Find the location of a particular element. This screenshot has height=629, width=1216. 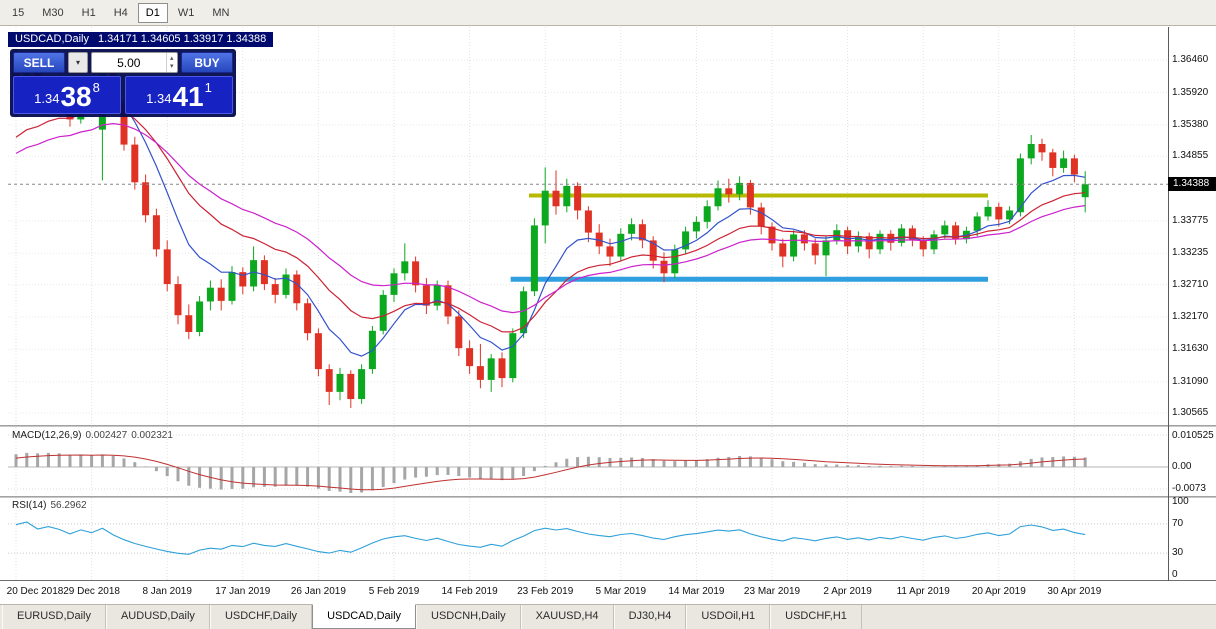

time-axis-label: 8 Jan 2019 is located at coordinates (167, 591).